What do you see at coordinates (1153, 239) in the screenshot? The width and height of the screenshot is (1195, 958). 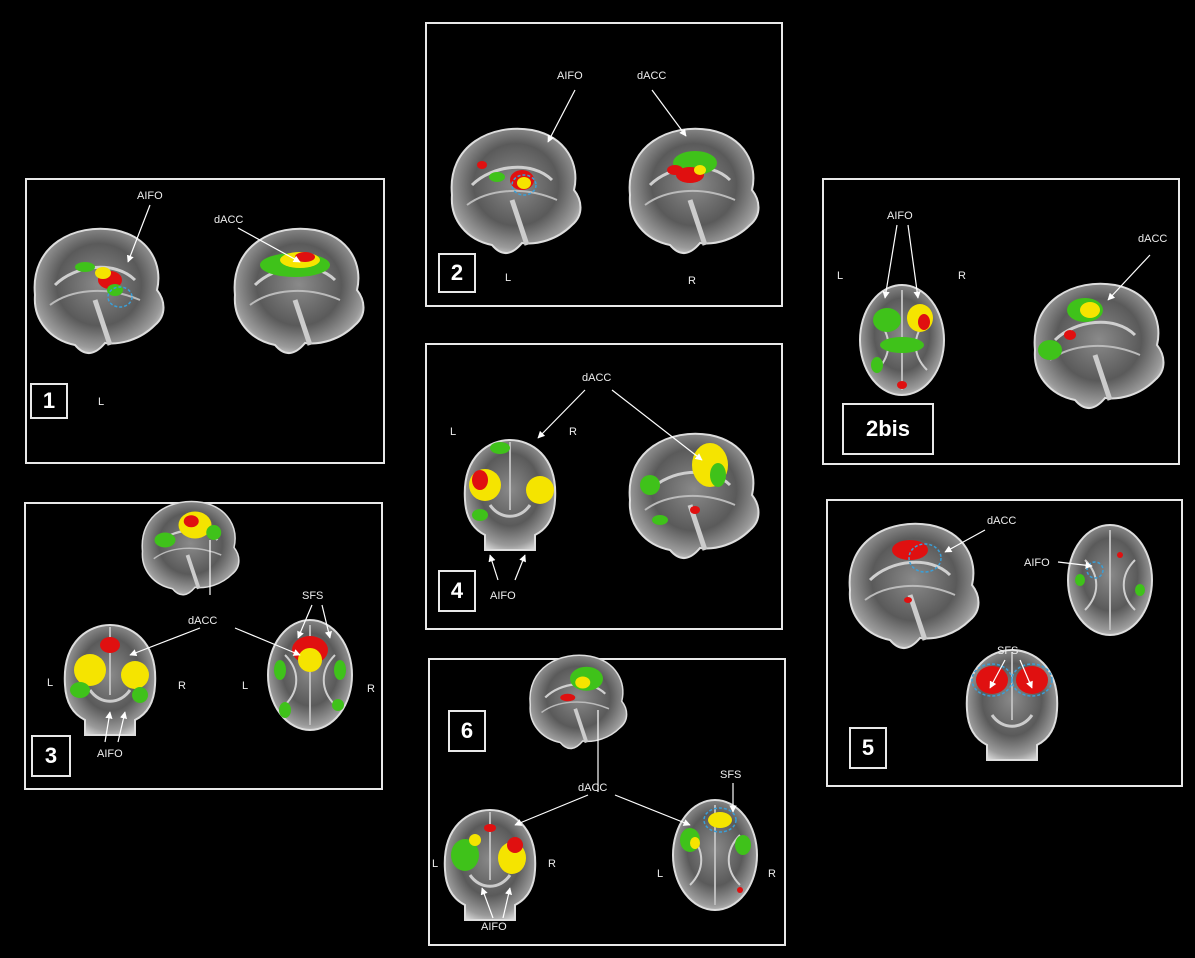 I see `panel-2bis-label-dacc: dACC` at bounding box center [1153, 239].